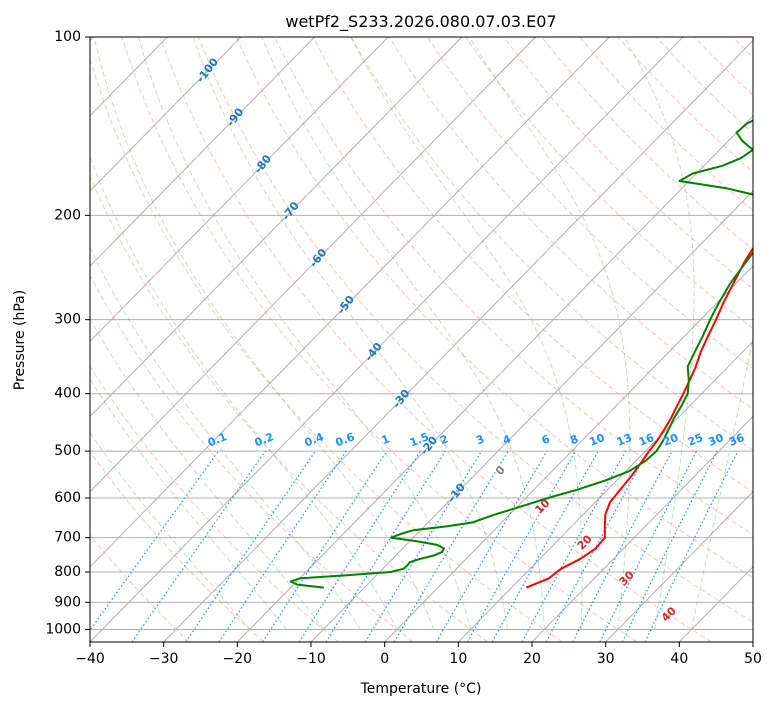 Image resolution: width=775 pixels, height=708 pixels. I want to click on x-tick-label: 30, so click(606, 659).